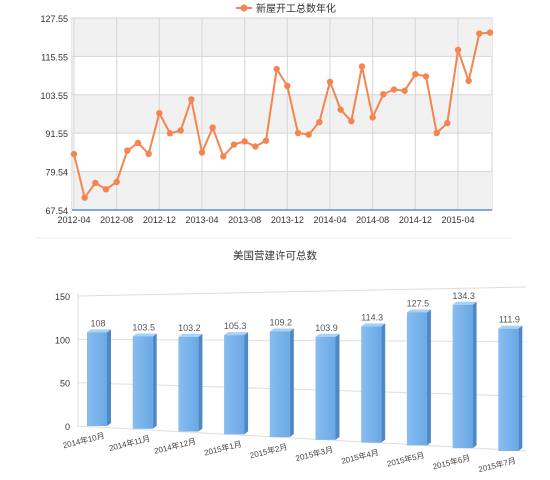 The height and width of the screenshot is (480, 550). I want to click on bar-x-tick-label: 2015年6月, so click(452, 461).